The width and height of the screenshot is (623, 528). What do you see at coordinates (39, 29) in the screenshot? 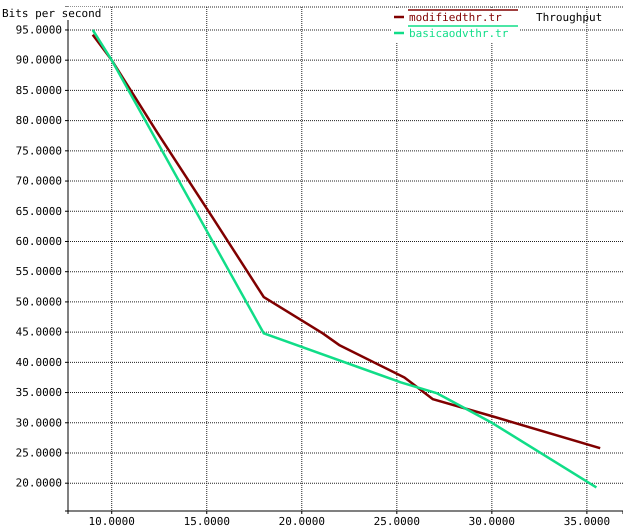
I see `y-tick-label: 95.0000` at bounding box center [39, 29].